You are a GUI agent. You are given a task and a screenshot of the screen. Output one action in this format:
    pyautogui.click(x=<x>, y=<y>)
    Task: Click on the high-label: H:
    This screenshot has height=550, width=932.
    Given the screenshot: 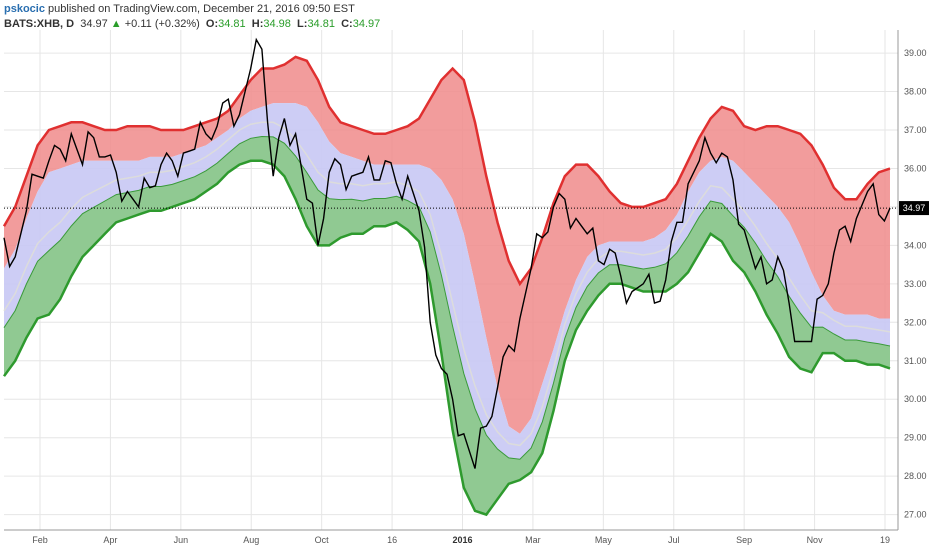 What is the action you would take?
    pyautogui.click(x=257, y=24)
    